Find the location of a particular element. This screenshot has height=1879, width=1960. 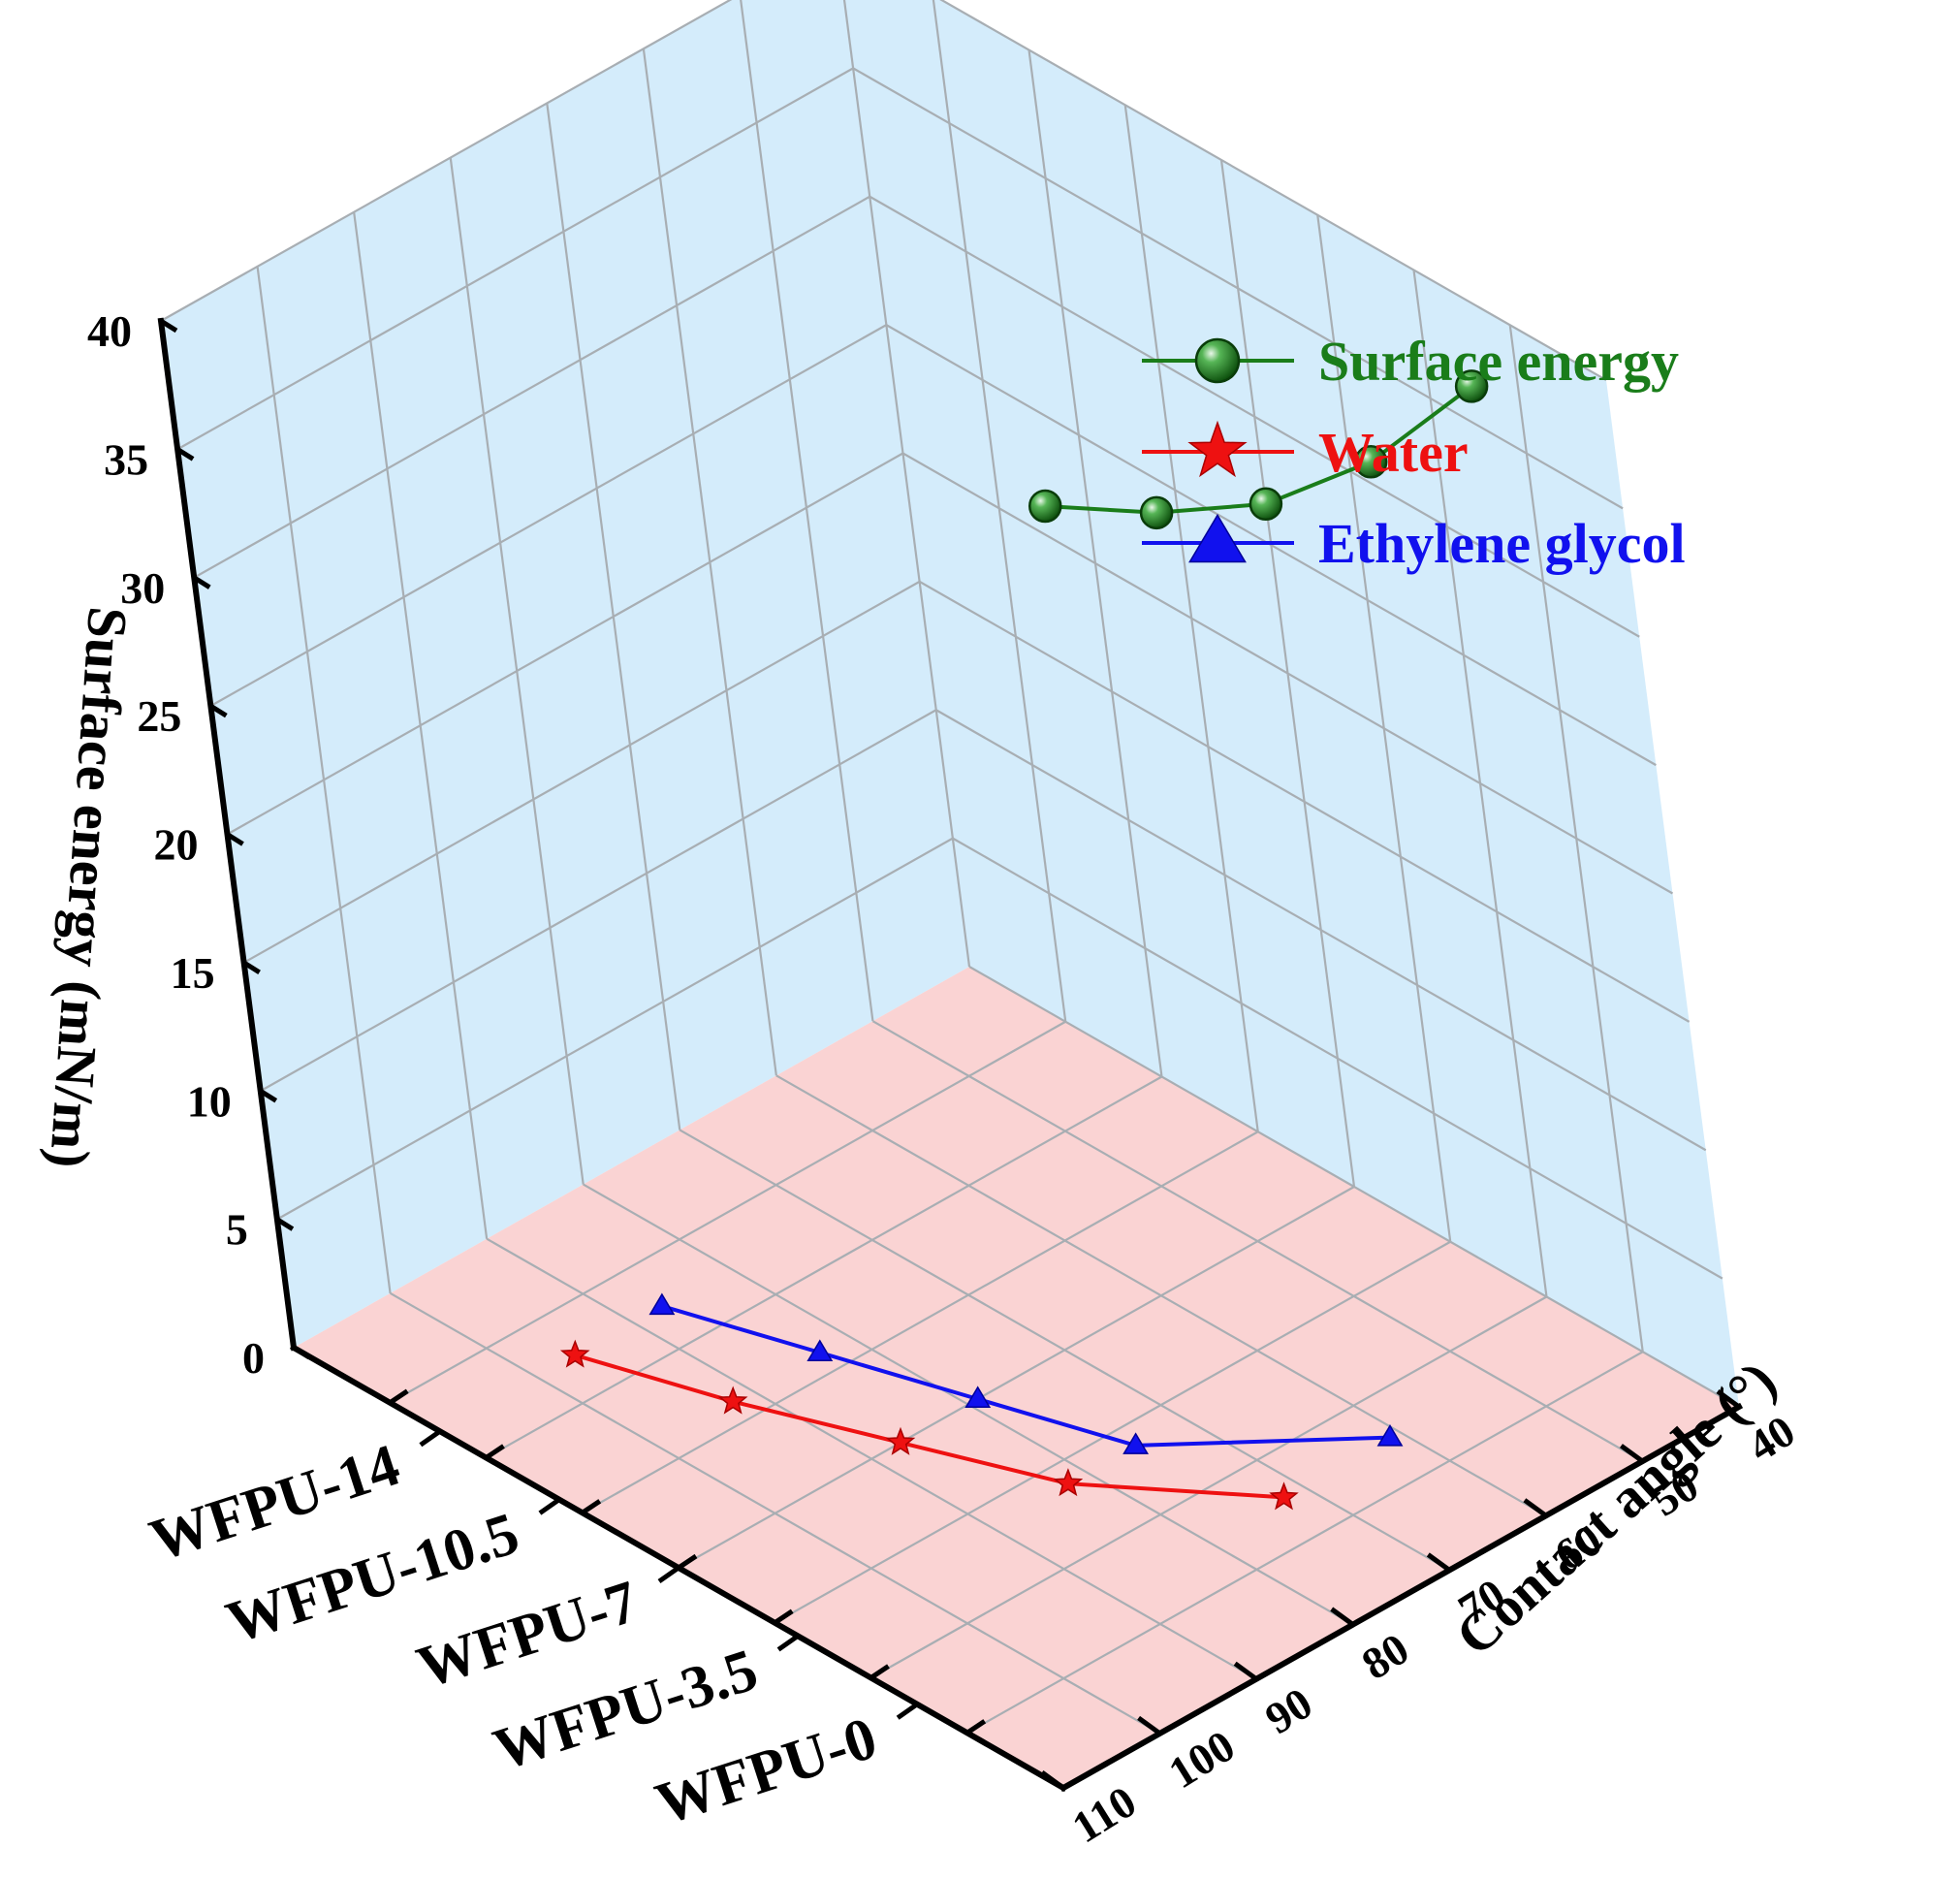

z-tick-label: 25 is located at coordinates (159, 716).